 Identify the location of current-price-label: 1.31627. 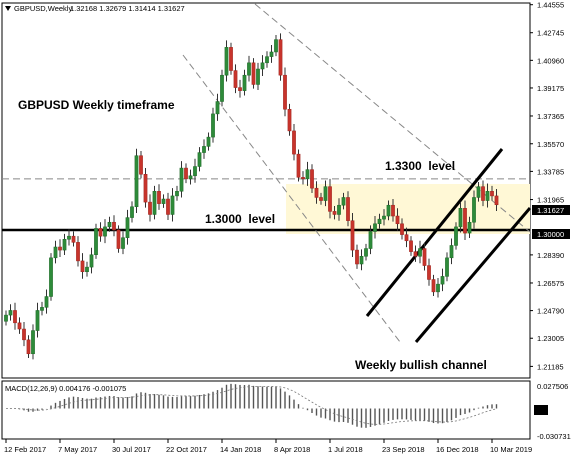
(550, 210).